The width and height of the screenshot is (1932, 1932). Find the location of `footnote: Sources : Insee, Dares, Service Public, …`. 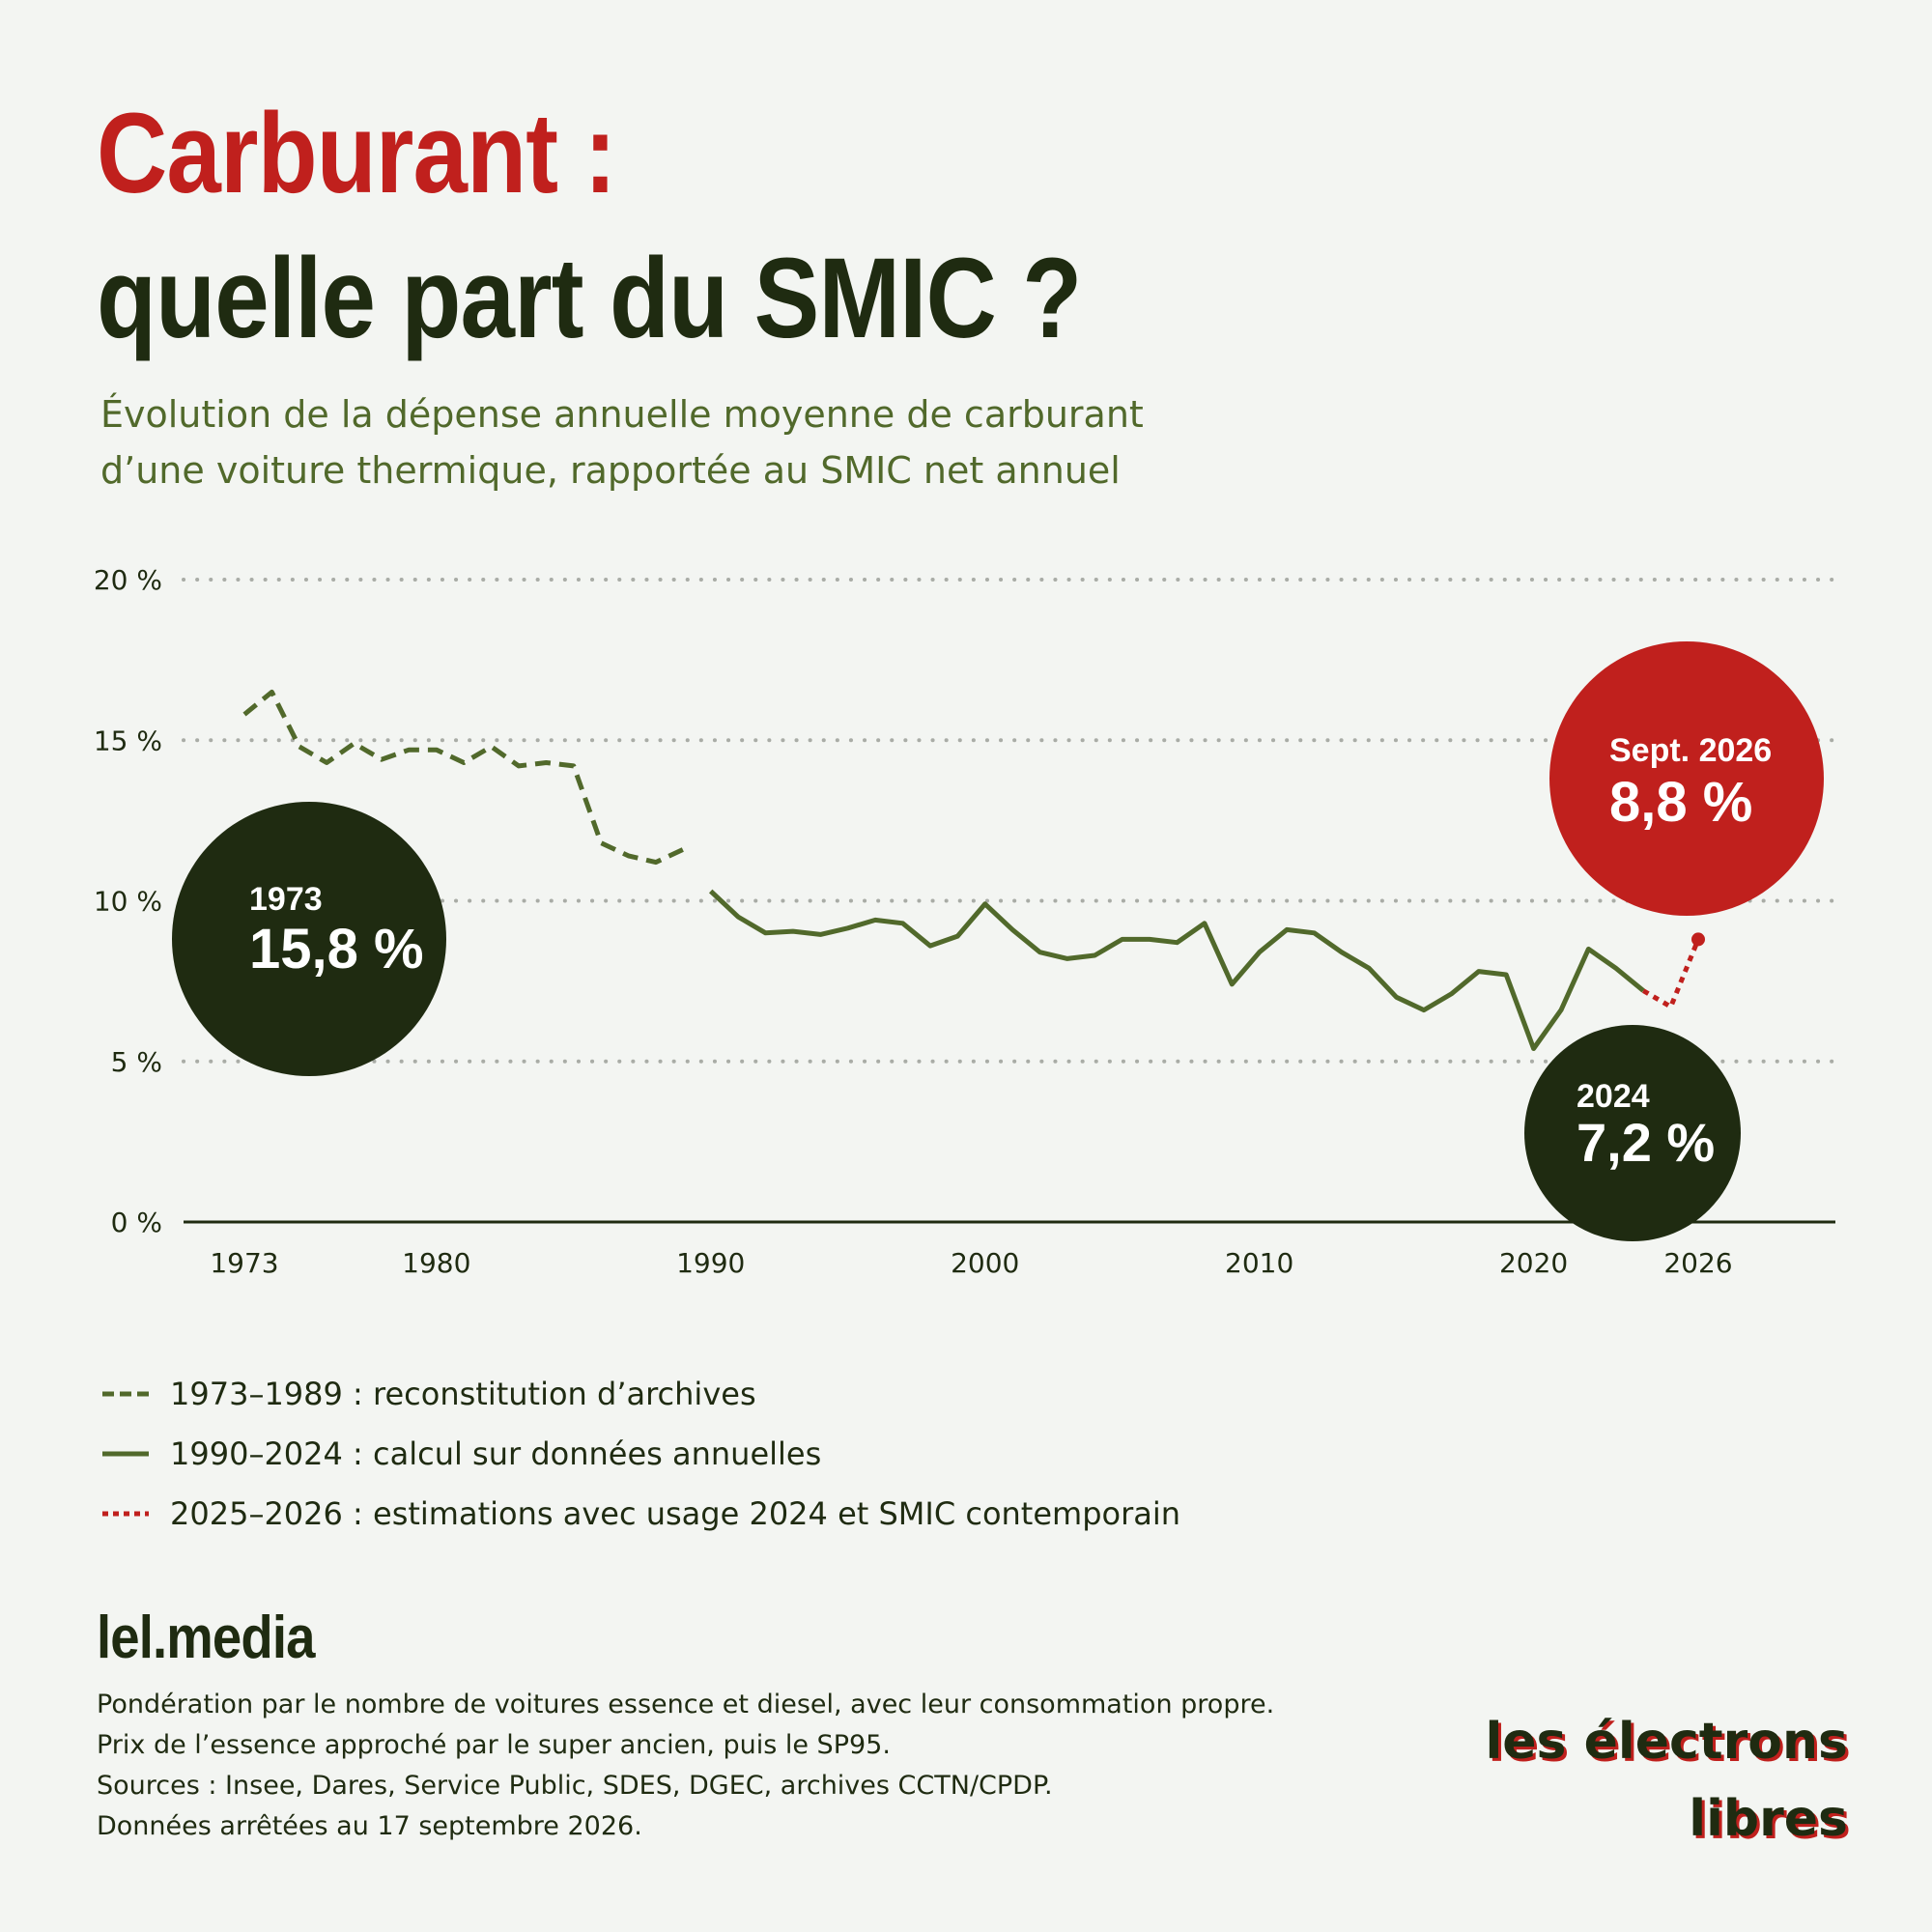

footnote: Sources : Insee, Dares, Service Public, … is located at coordinates (575, 1786).